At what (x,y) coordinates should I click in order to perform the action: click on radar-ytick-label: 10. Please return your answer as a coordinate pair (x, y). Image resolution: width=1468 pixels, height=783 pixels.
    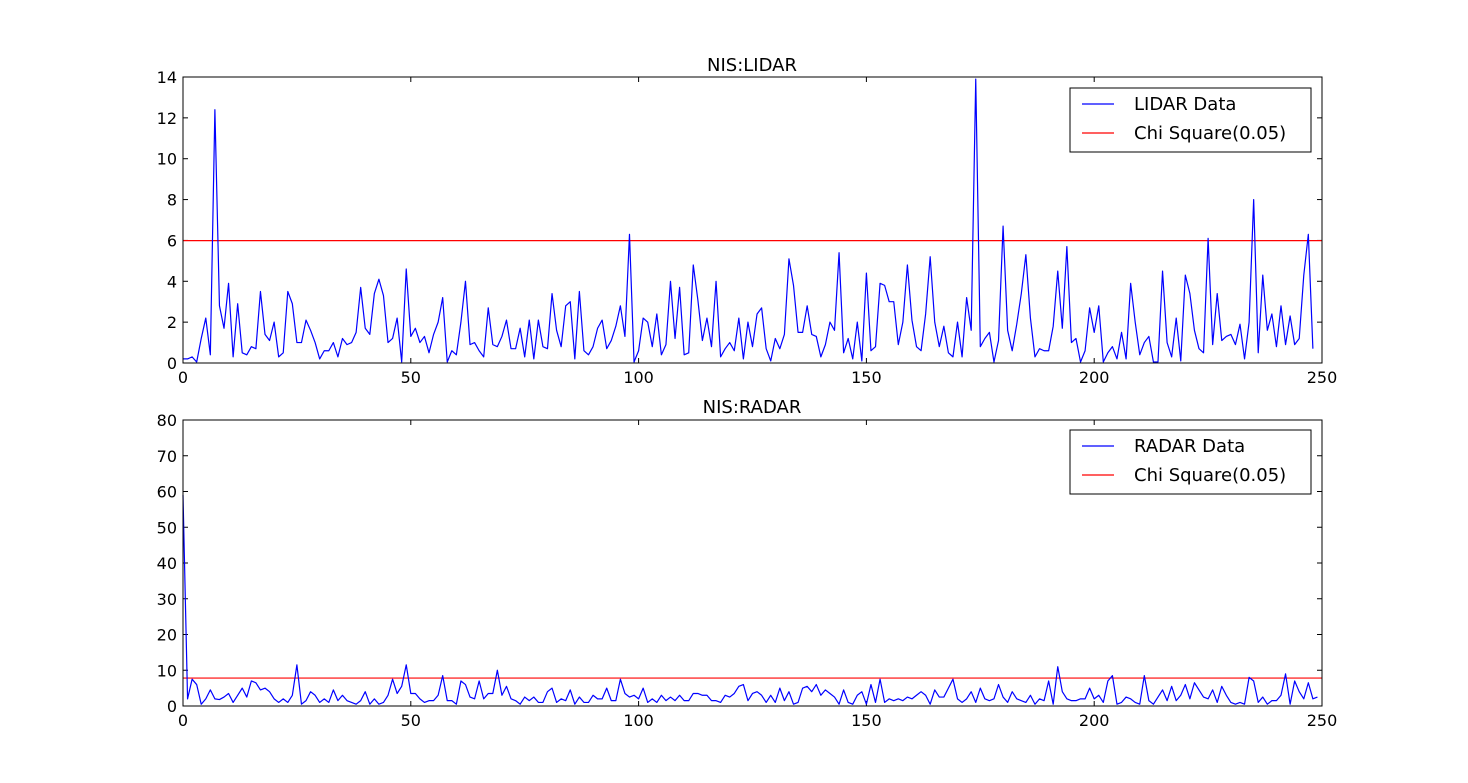
    Looking at the image, I should click on (167, 670).